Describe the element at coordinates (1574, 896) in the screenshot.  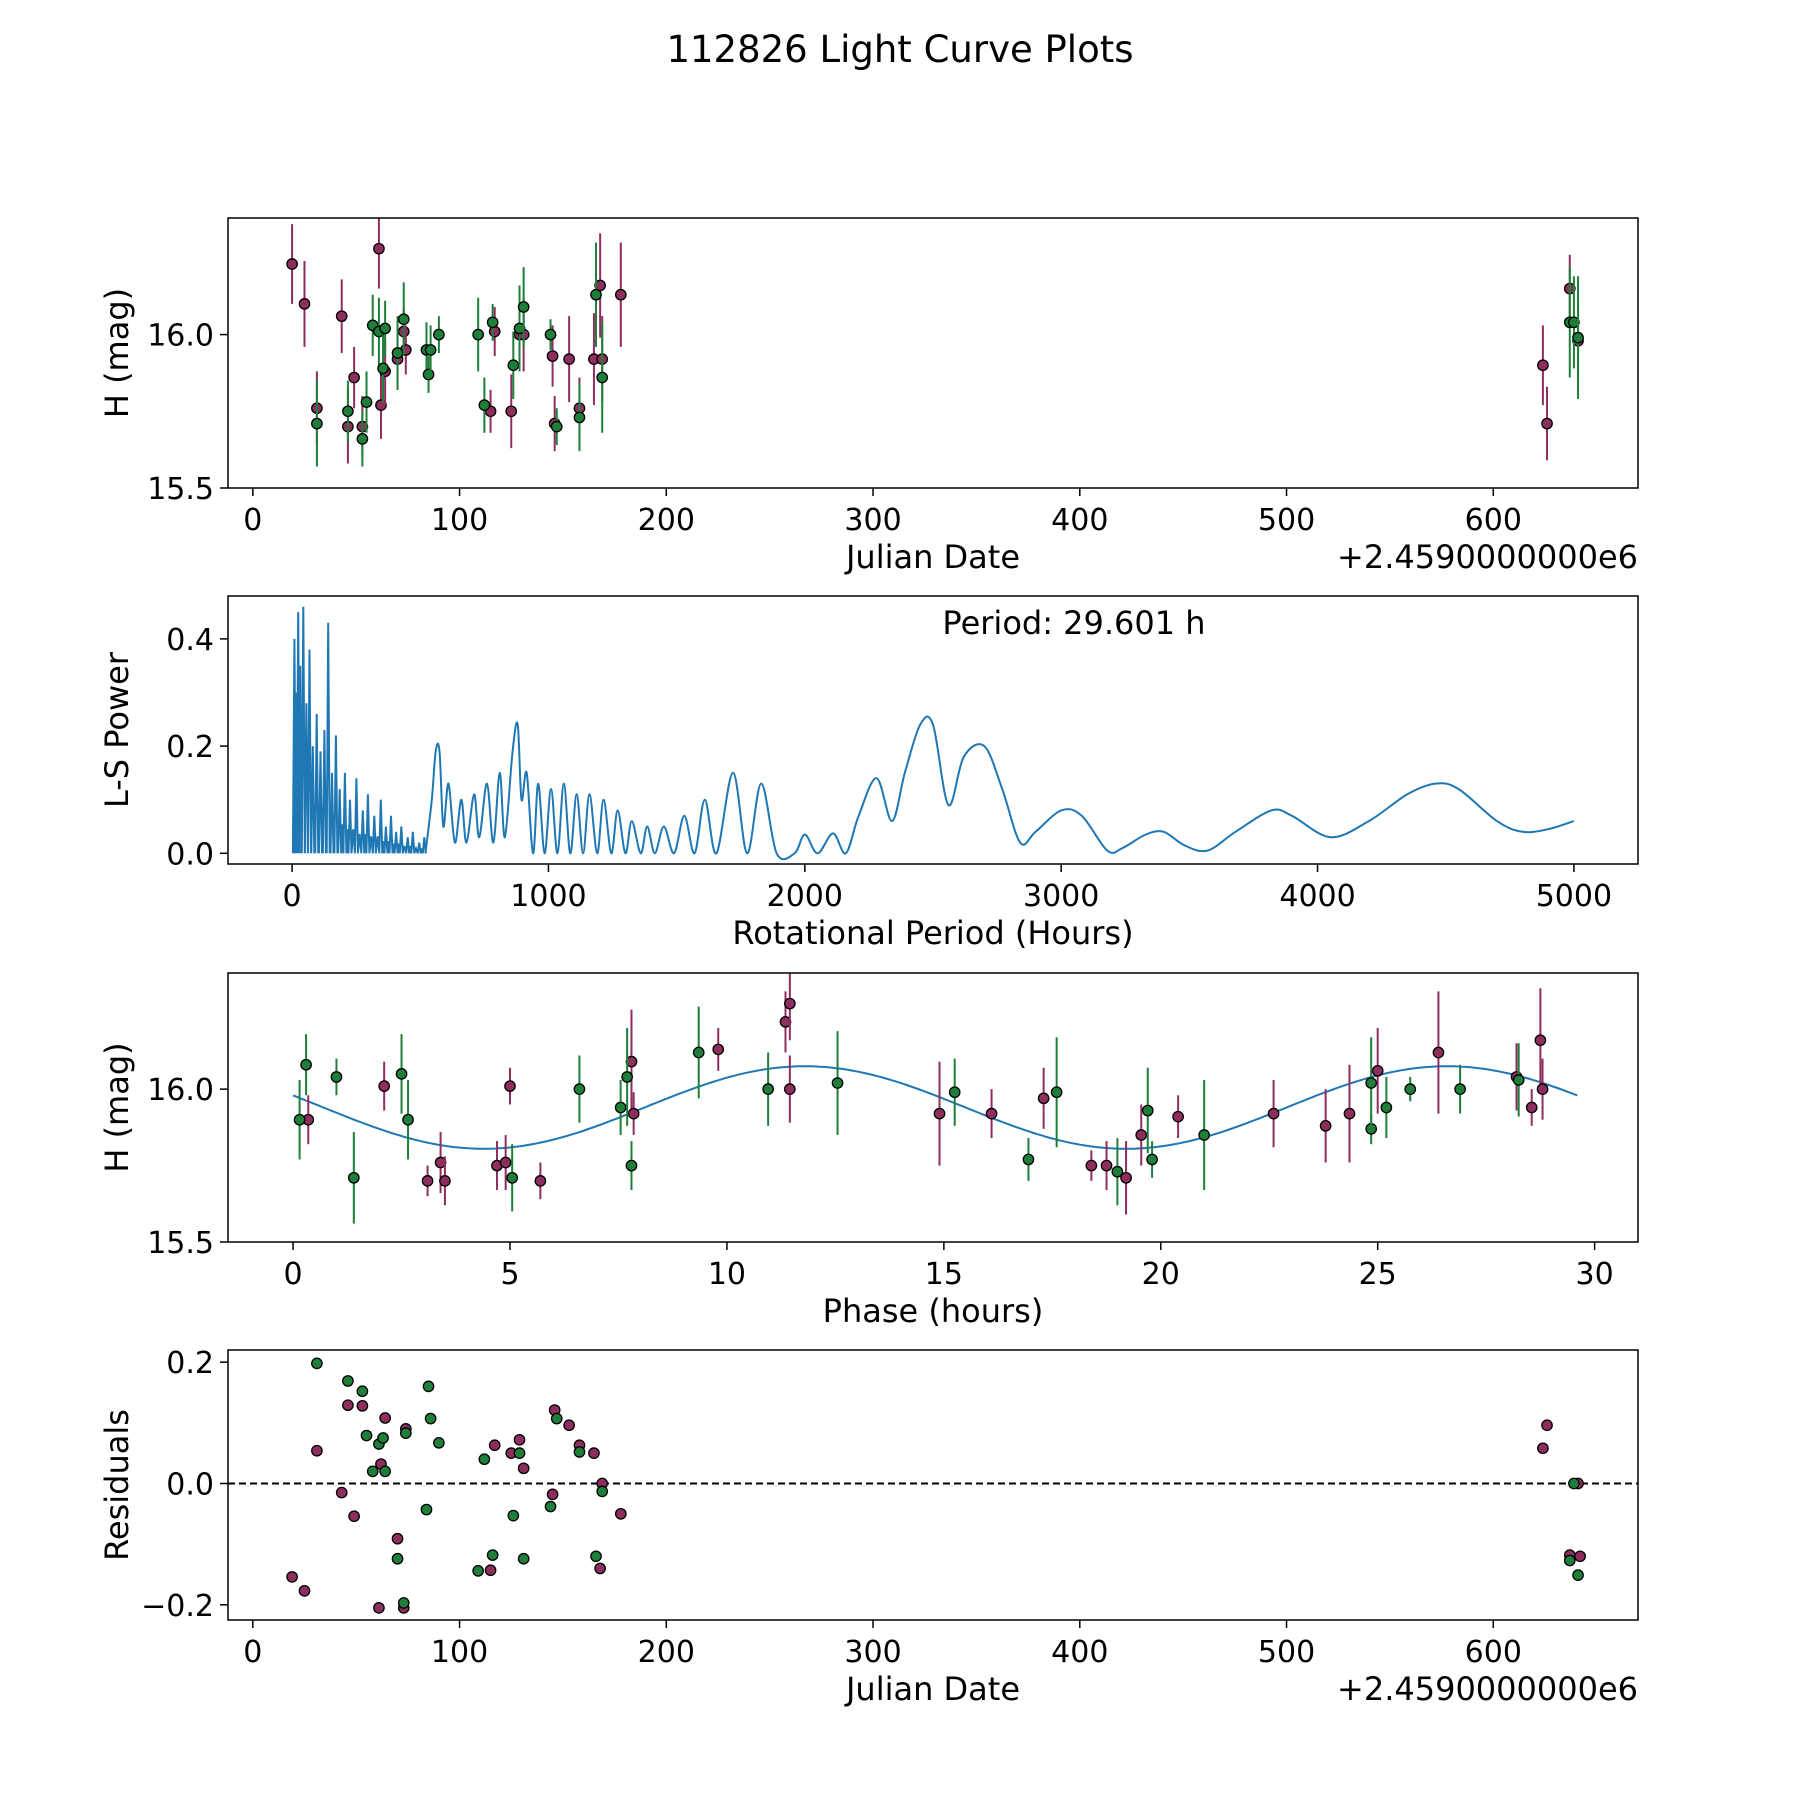
I see `x-tick-label: 5000` at that location.